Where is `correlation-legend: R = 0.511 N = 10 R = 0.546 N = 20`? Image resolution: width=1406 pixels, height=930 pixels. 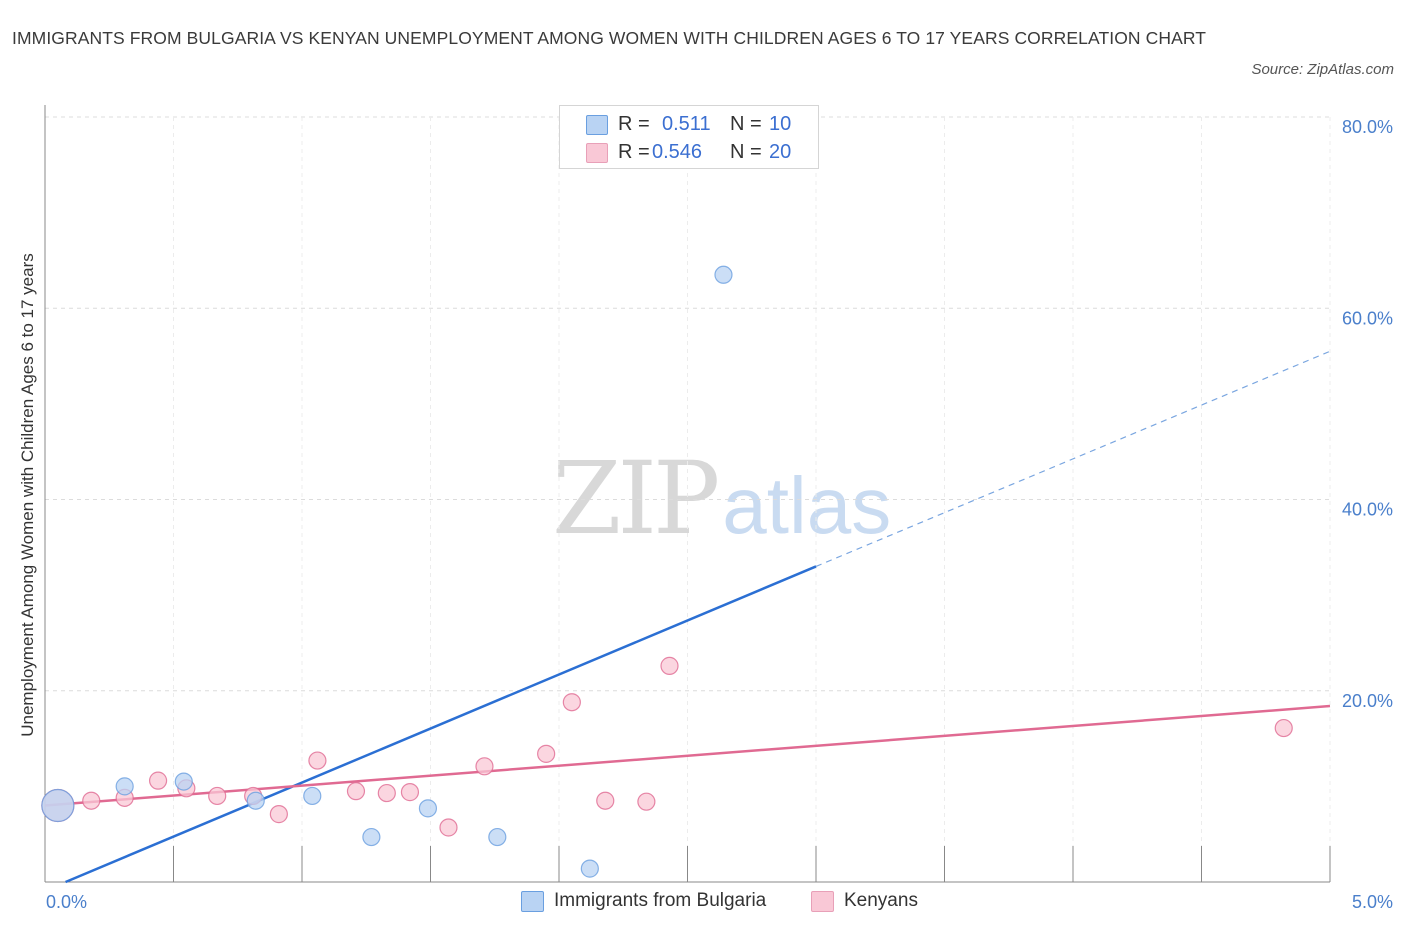
correlation-legend: R = 0.511 N = 10 R = 0.546 N = 20 is located at coordinates (689, 137).